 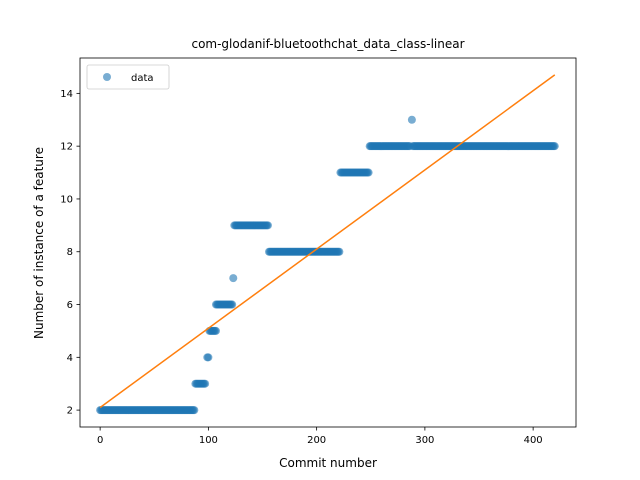 What do you see at coordinates (316, 440) in the screenshot?
I see `x-tick-label: 200` at bounding box center [316, 440].